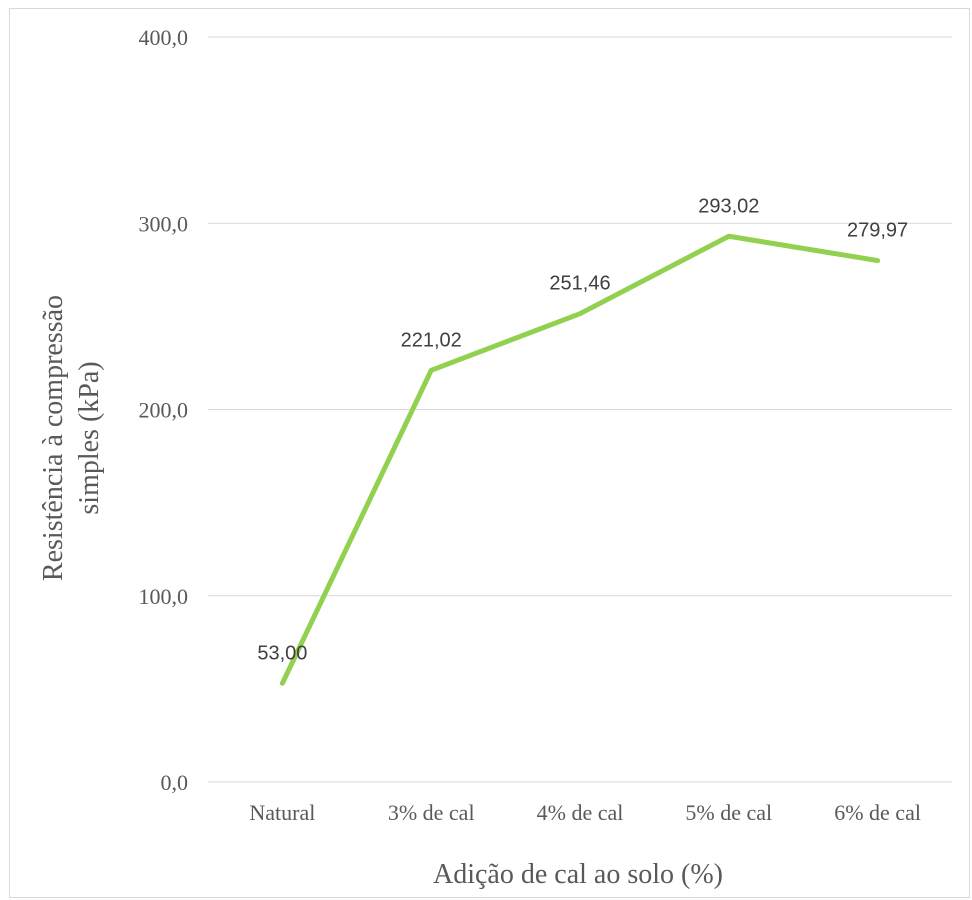 The image size is (972, 900). What do you see at coordinates (728, 812) in the screenshot?
I see `x-tick-label: 5% de cal` at bounding box center [728, 812].